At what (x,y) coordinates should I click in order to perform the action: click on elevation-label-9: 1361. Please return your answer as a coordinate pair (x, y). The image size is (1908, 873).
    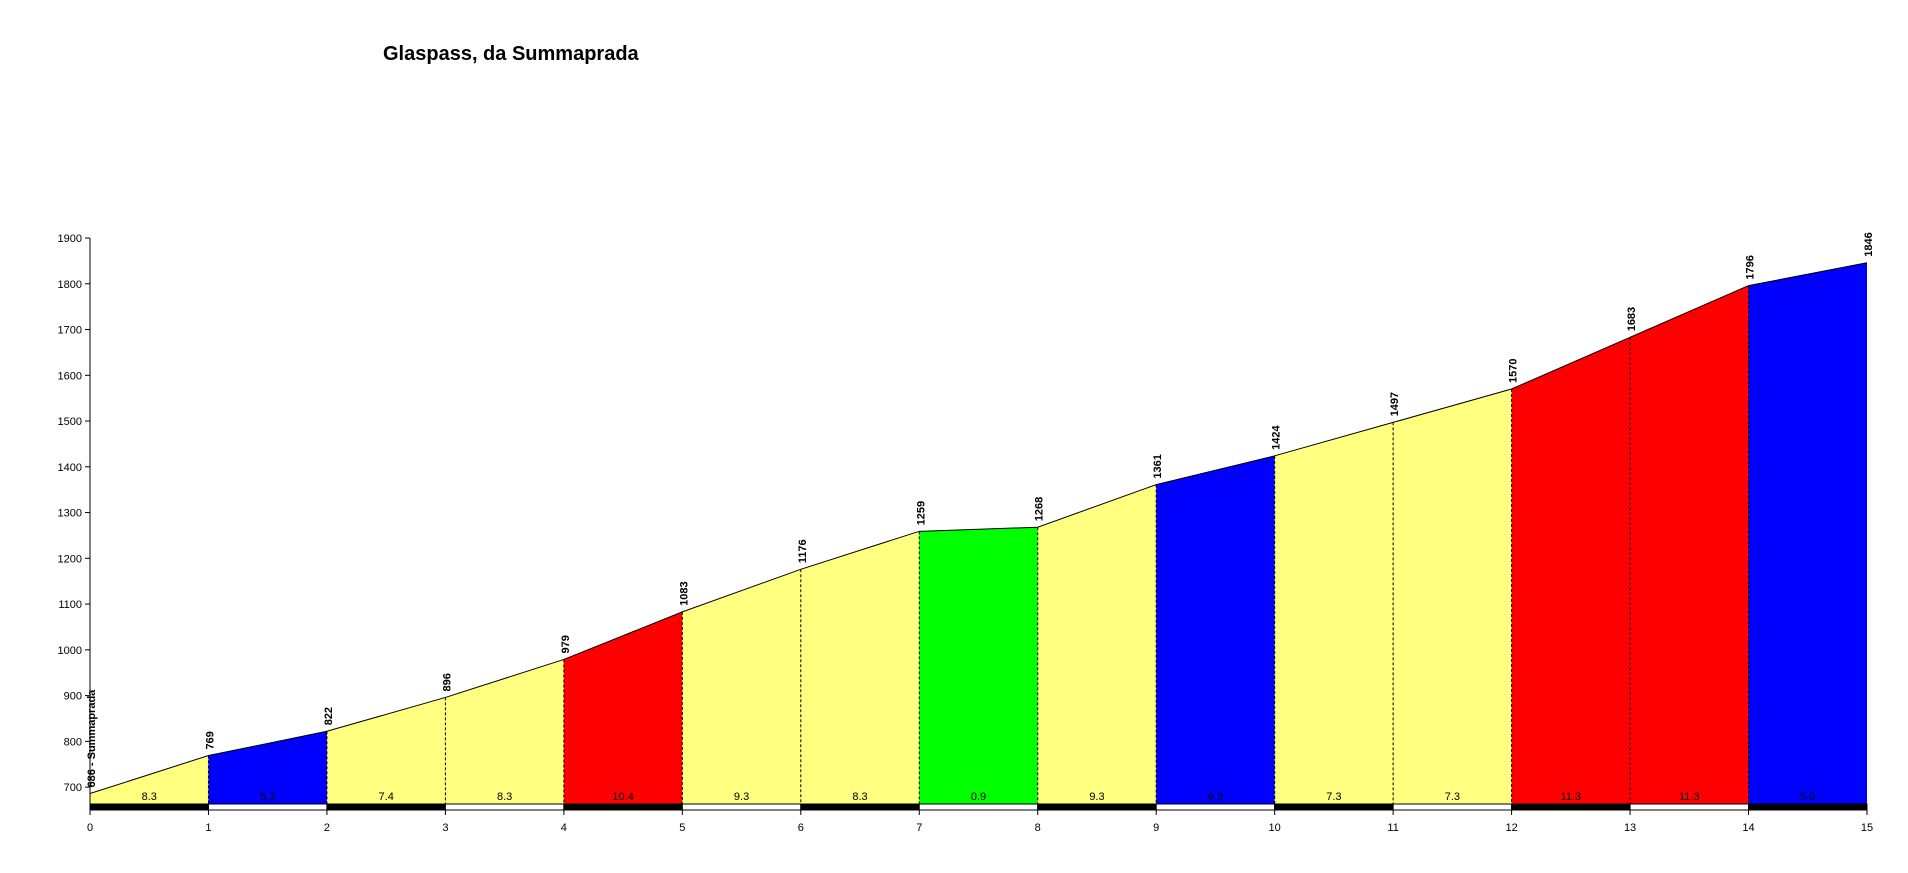
    Looking at the image, I should click on (1158, 466).